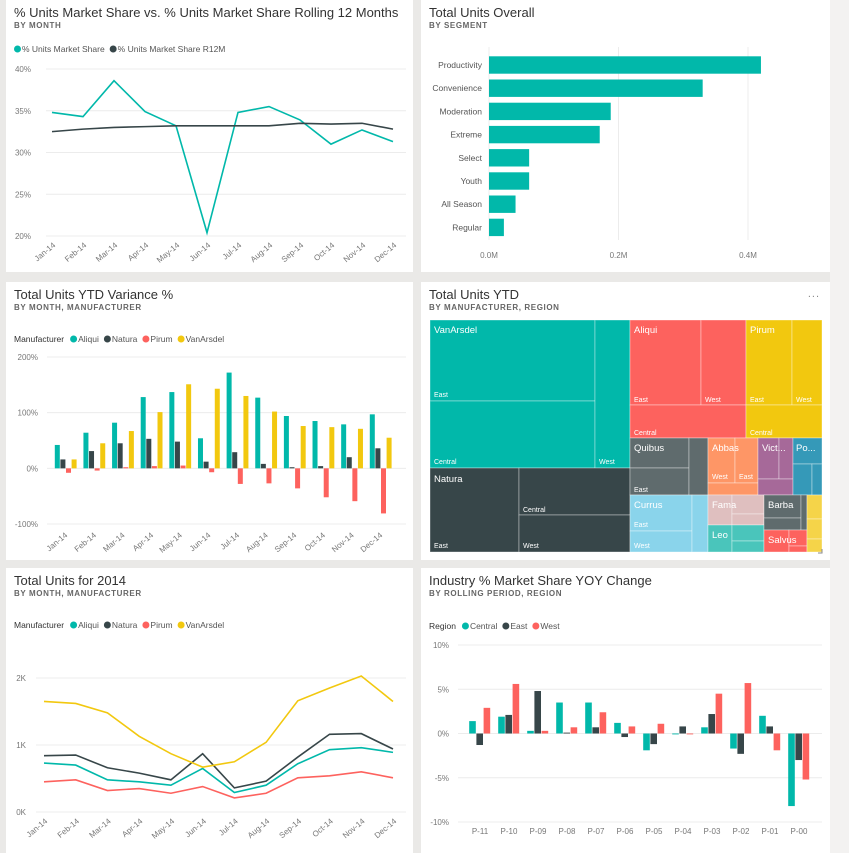 The width and height of the screenshot is (849, 853). I want to click on treemap-cell-other-c, so click(814, 545).